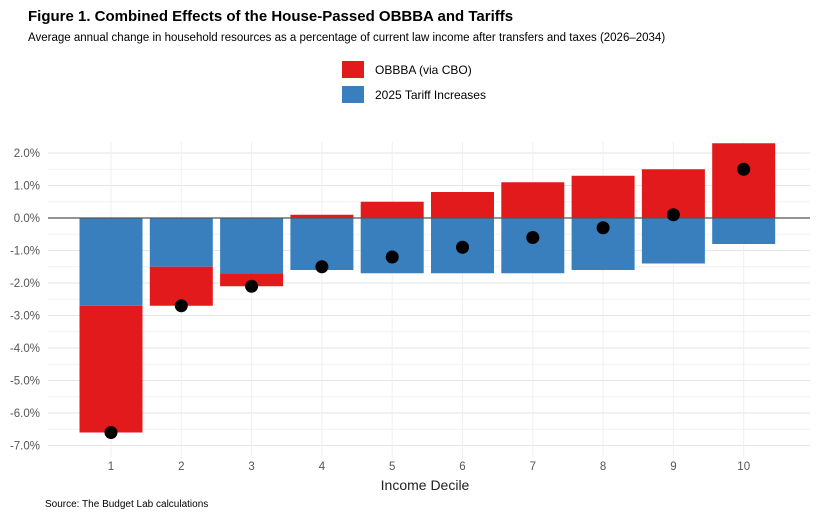  What do you see at coordinates (181, 467) in the screenshot?
I see `x-tick-label: 2` at bounding box center [181, 467].